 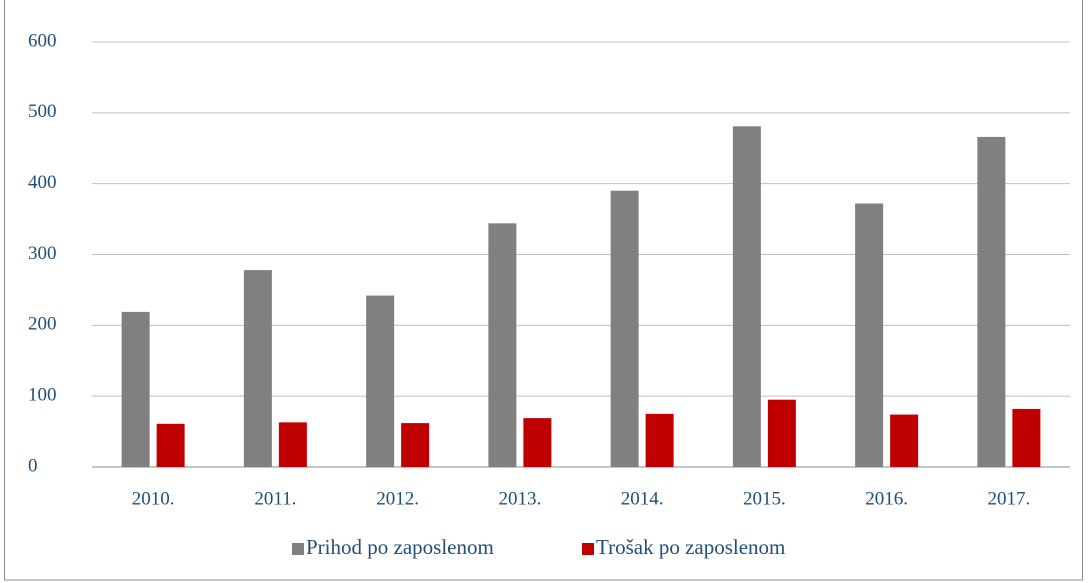 What do you see at coordinates (764, 498) in the screenshot?
I see `x-tick-label: 2015.` at bounding box center [764, 498].